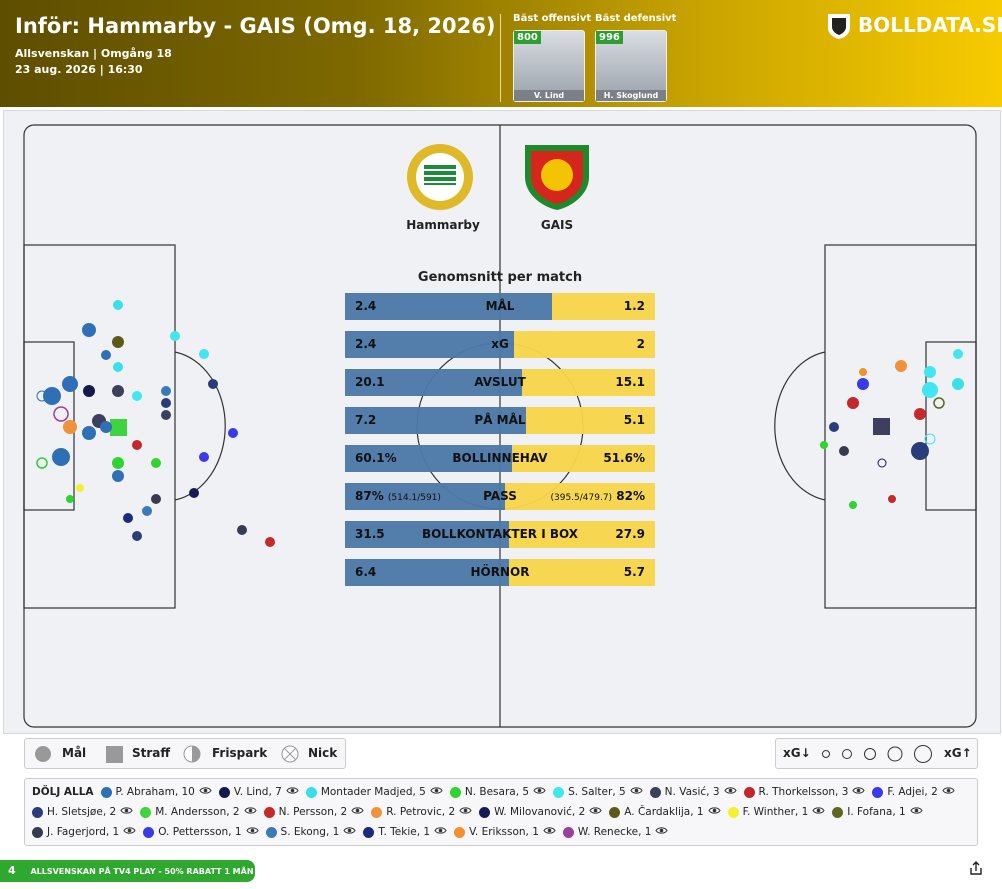 The width and height of the screenshot is (1002, 889). I want to click on player-toggle: N. Besara, 5, so click(497, 792).